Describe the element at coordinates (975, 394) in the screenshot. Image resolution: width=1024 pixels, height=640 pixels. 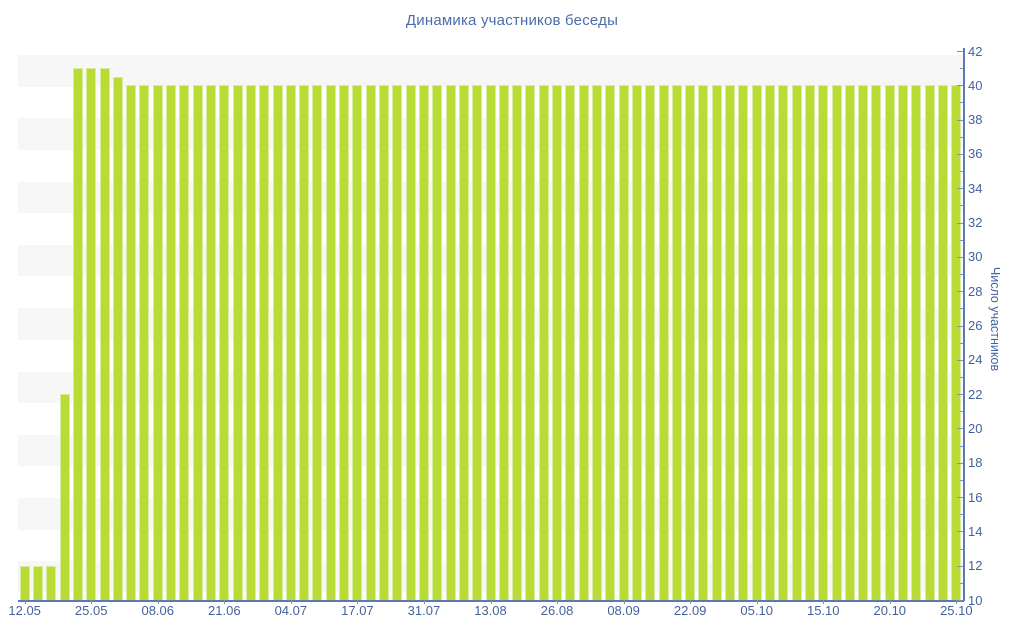
I see `y-tick-label: 22` at that location.